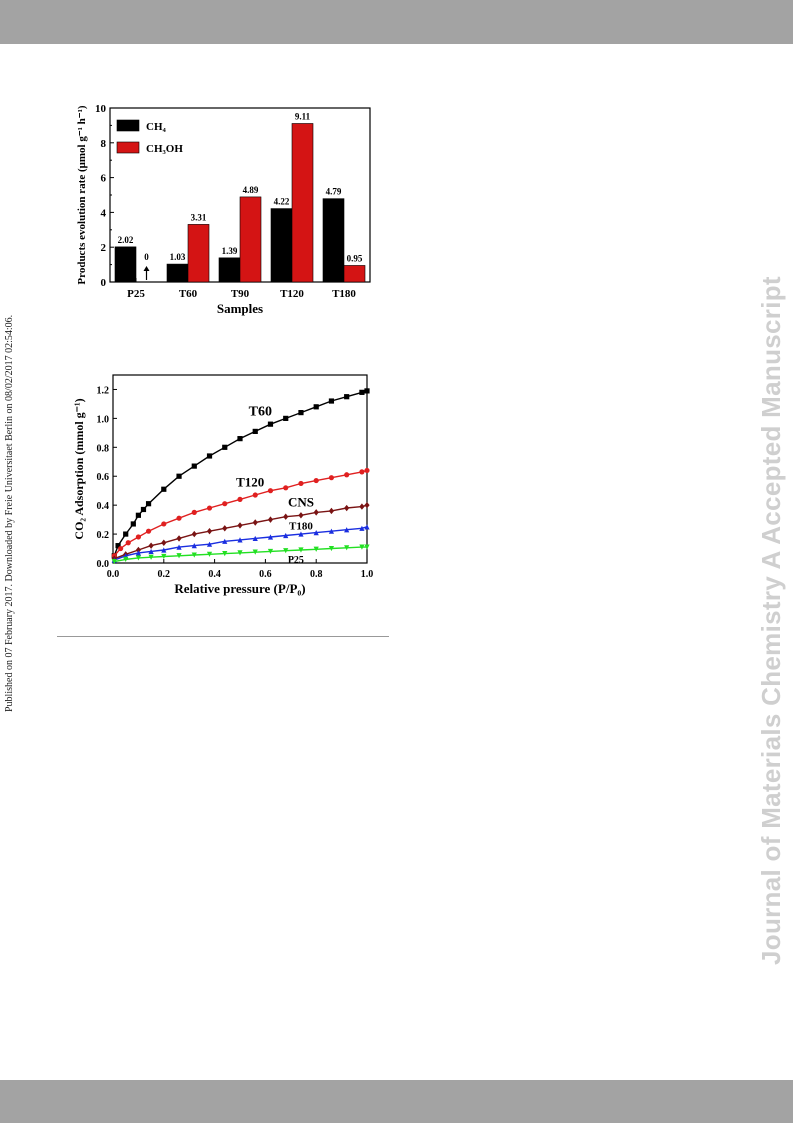 The width and height of the screenshot is (793, 1123). I want to click on bar-y-tick-label: 4, so click(104, 213).